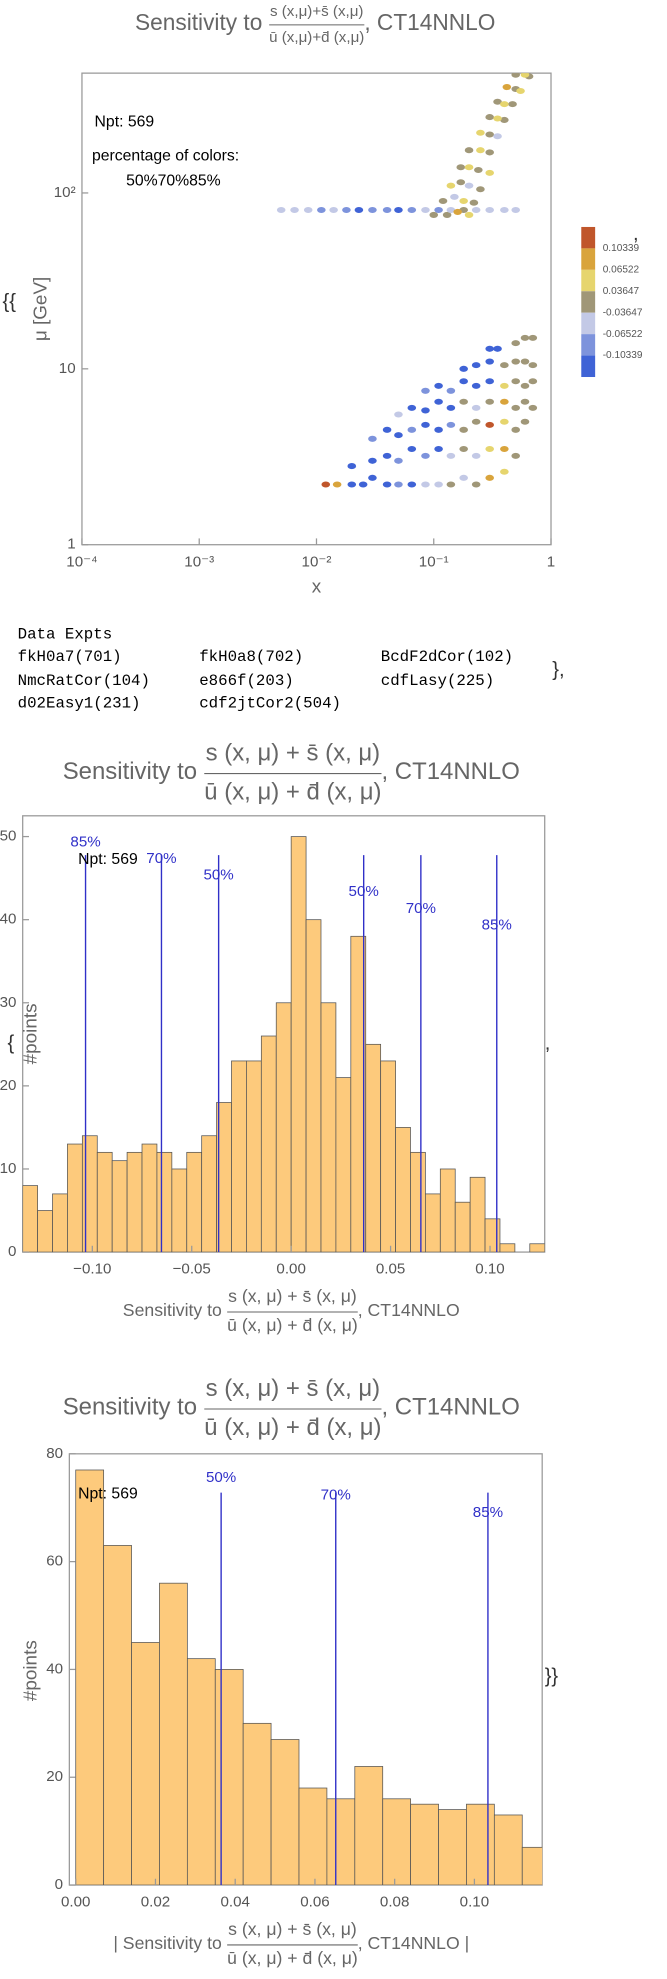  What do you see at coordinates (31, 1033) in the screenshot?
I see `y-axis-label: #points` at bounding box center [31, 1033].